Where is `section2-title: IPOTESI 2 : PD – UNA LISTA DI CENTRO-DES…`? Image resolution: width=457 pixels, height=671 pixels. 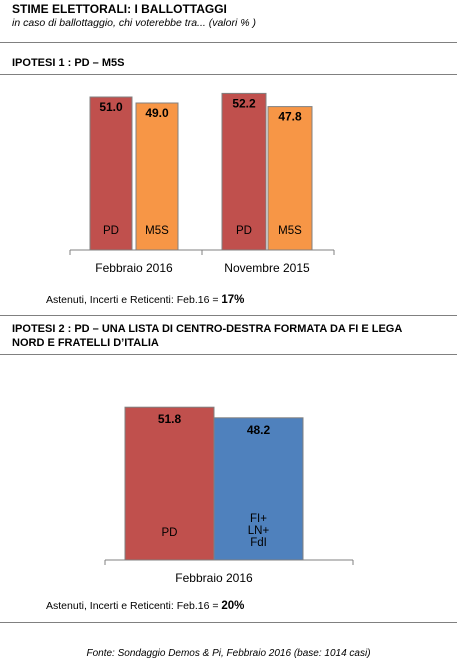
section2-title: IPOTESI 2 : PD – UNA LISTA DI CENTRO-DES… is located at coordinates (207, 336).